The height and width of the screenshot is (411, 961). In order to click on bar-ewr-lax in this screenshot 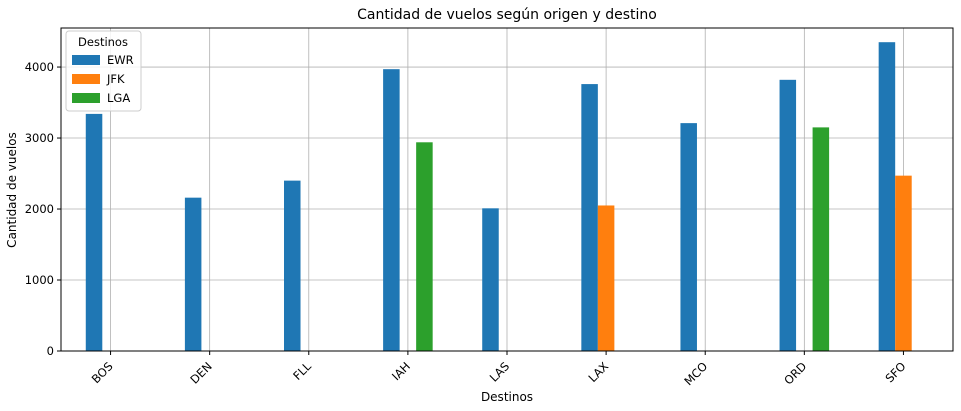, I will do `click(589, 217)`.